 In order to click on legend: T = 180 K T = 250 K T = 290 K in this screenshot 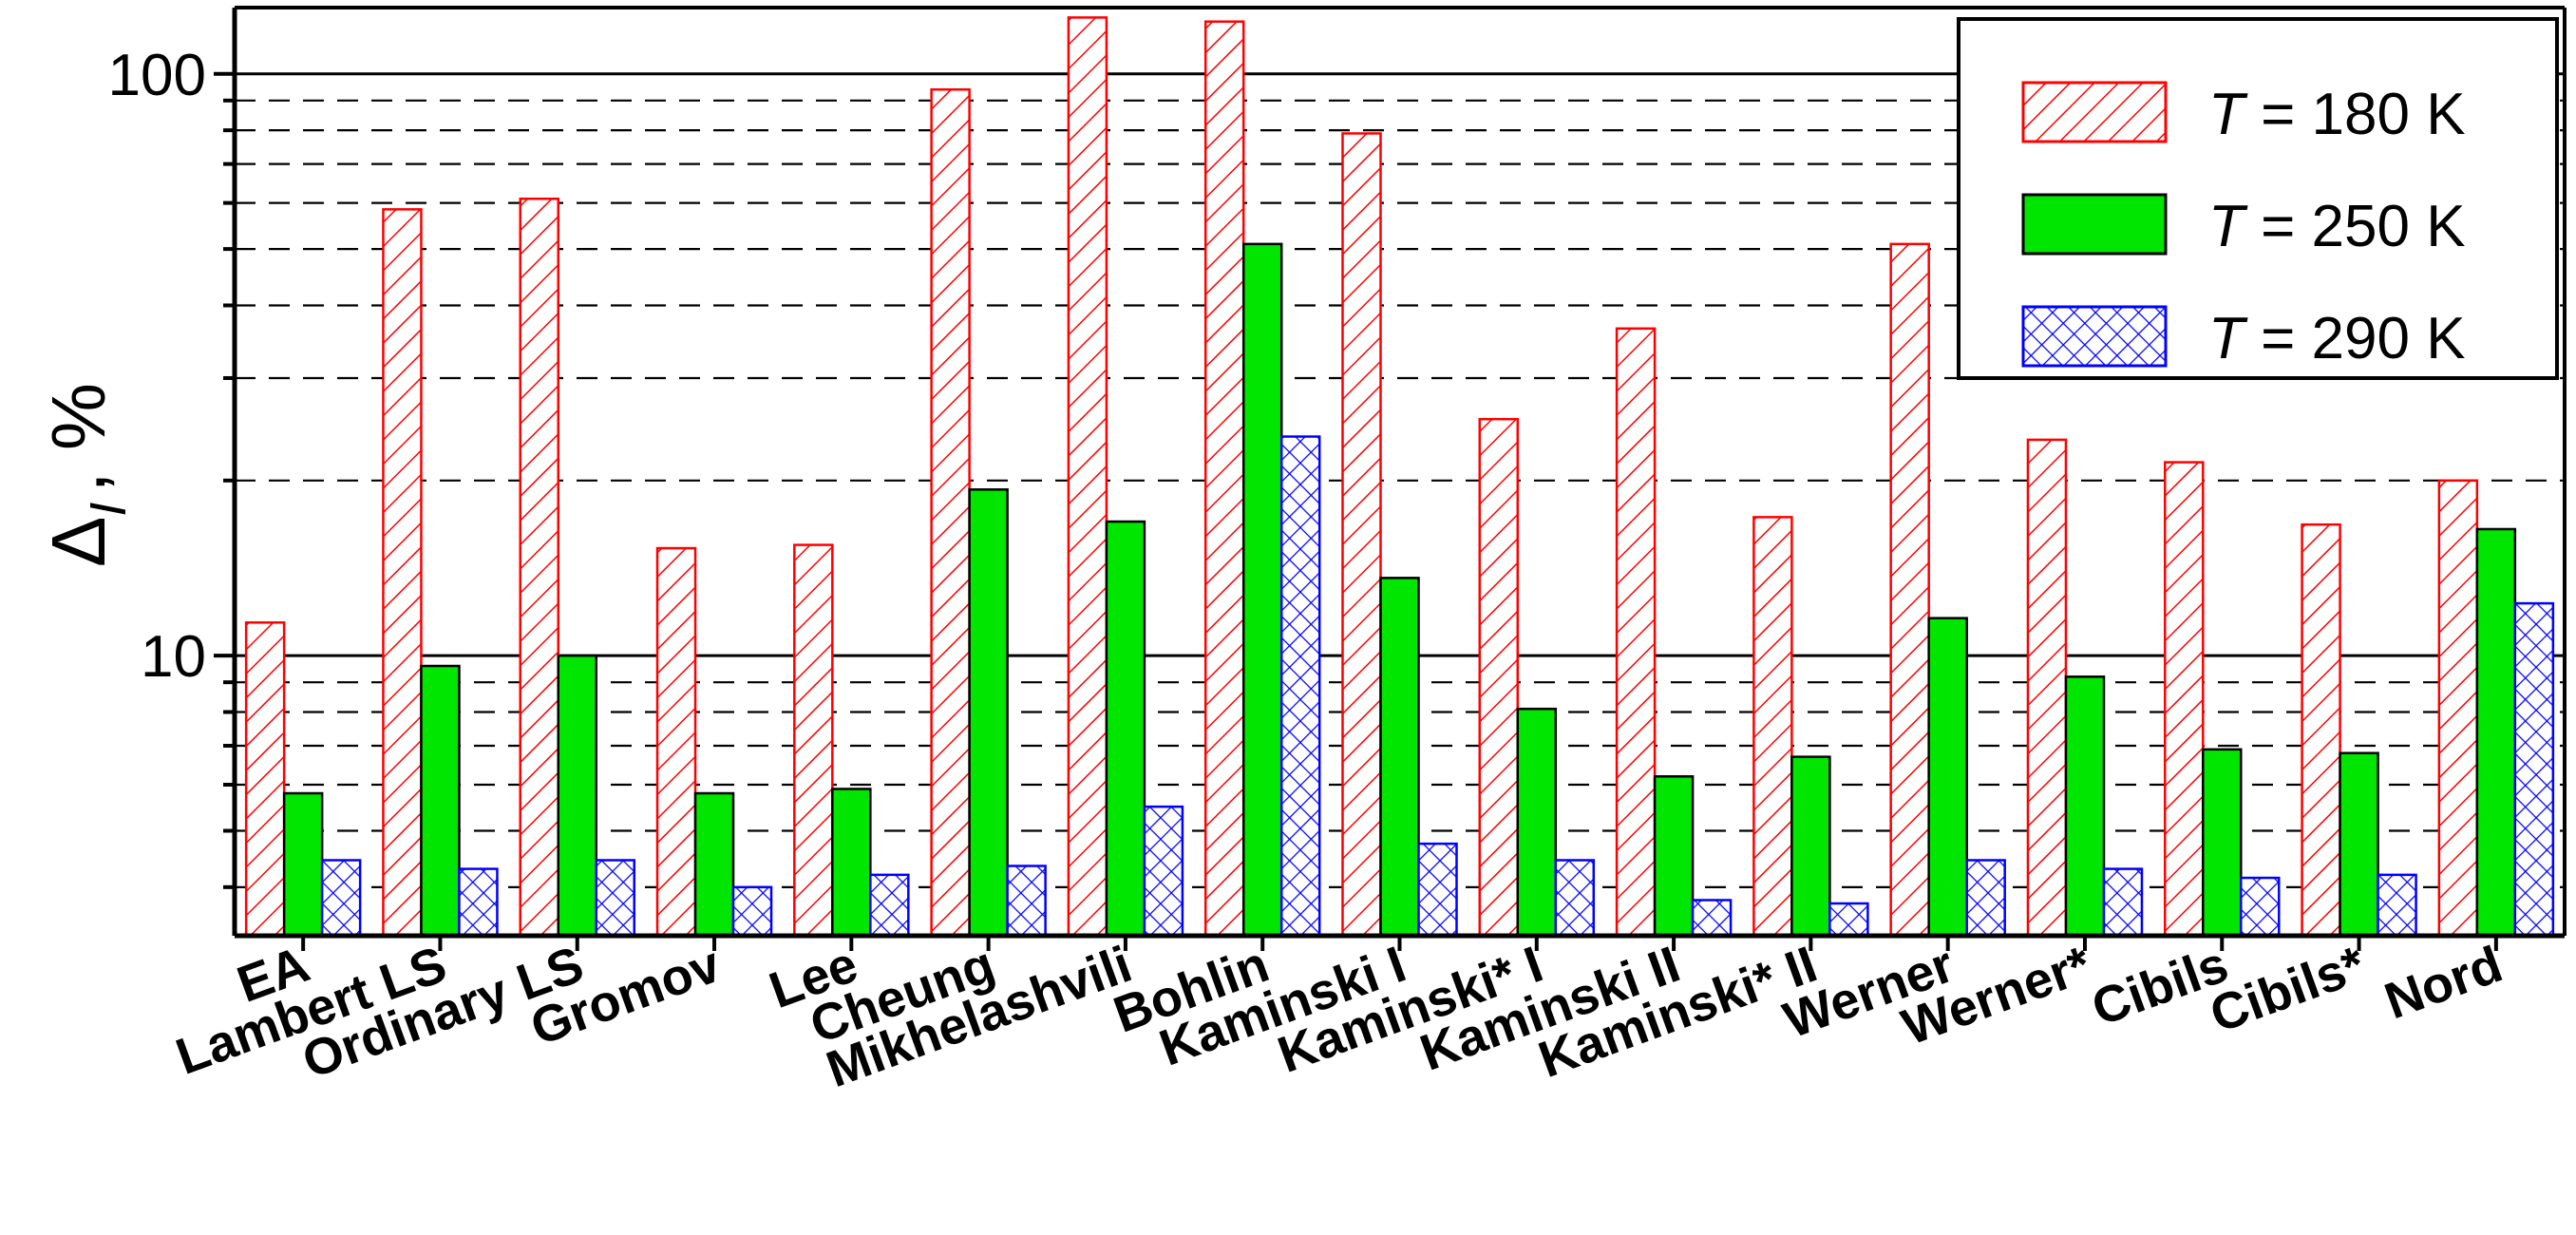, I will do `click(2258, 198)`.